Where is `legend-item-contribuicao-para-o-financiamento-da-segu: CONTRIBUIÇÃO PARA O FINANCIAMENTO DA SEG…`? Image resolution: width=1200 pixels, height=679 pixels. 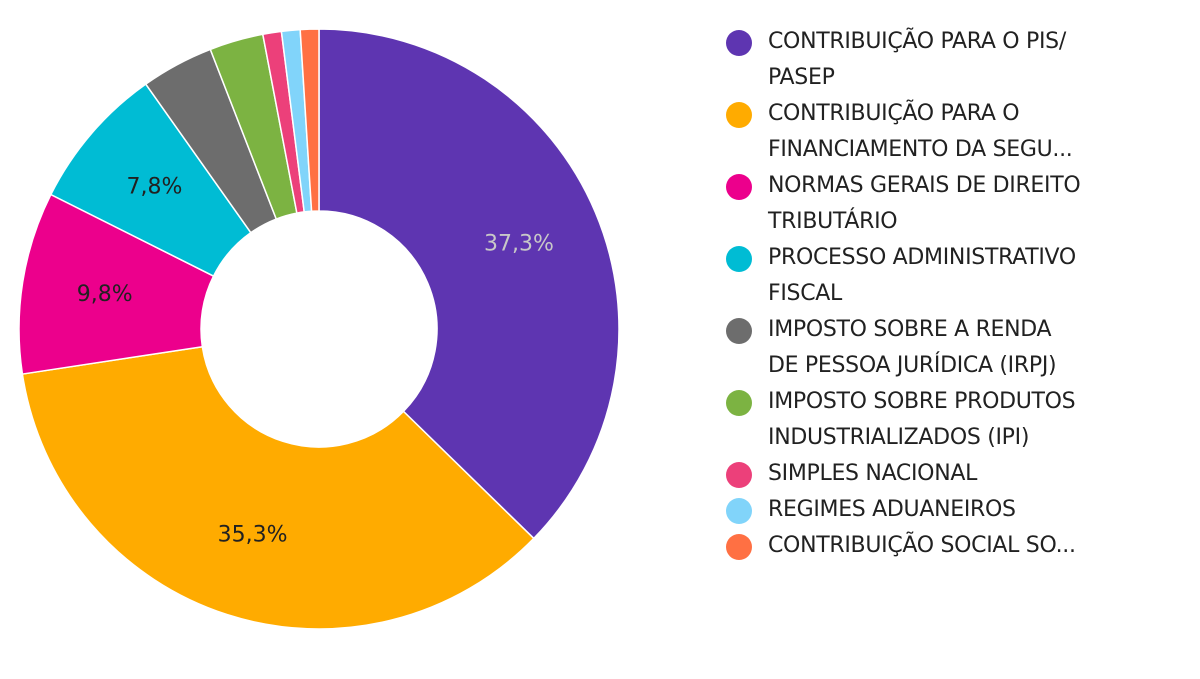
legend-item-contribuicao-para-o-financiamento-da-segu: CONTRIBUIÇÃO PARA O FINANCIAMENTO DA SEG… is located at coordinates (951, 132).